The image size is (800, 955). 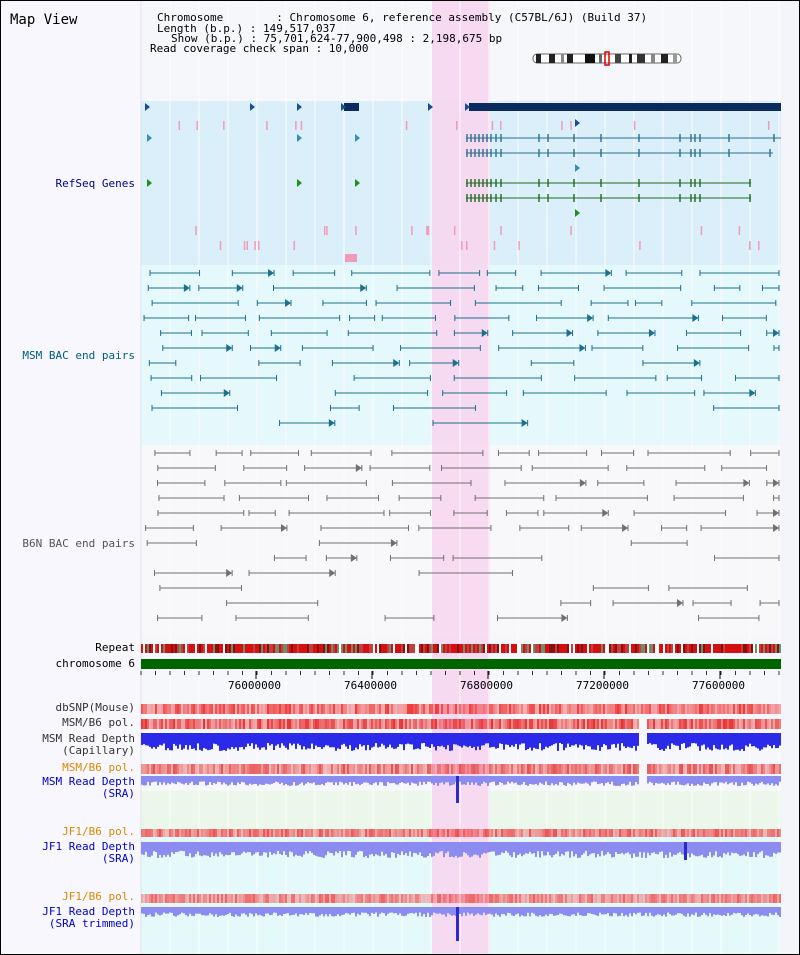 What do you see at coordinates (605, 513) in the screenshot?
I see `bac-arrow` at bounding box center [605, 513].